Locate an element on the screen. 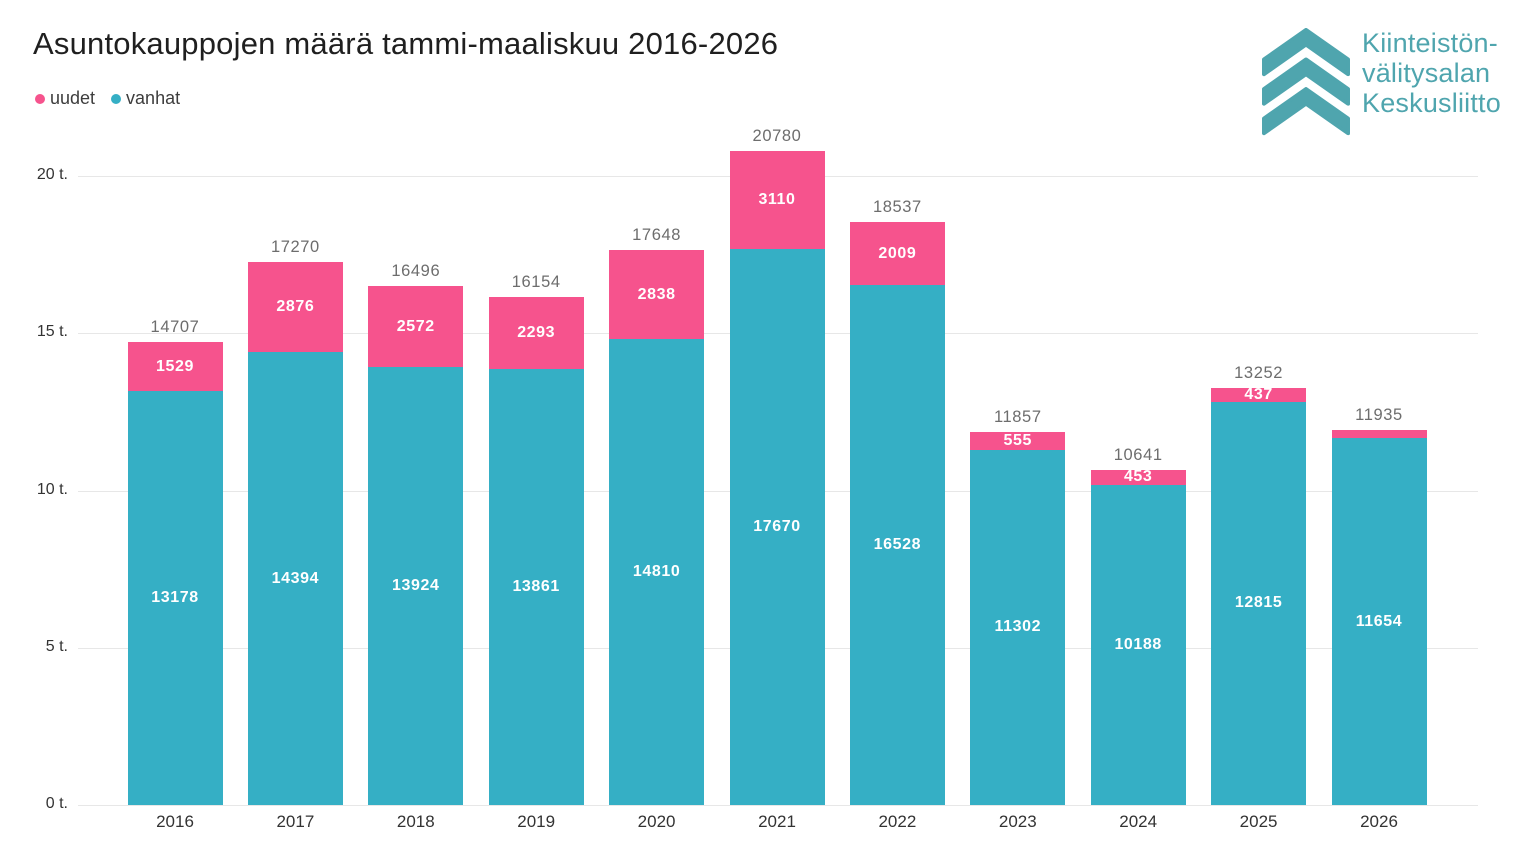 Image resolution: width=1513 pixels, height=861 pixels. bar-value-label-vanhat: 14810 is located at coordinates (656, 572).